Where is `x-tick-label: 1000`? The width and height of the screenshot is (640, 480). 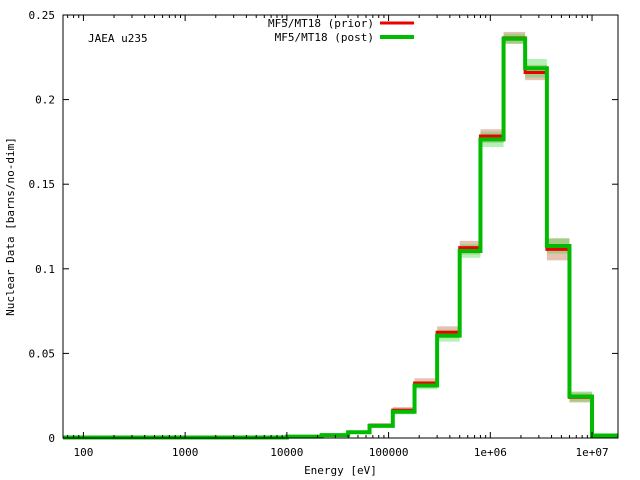
x-tick-label: 1000 is located at coordinates (185, 452).